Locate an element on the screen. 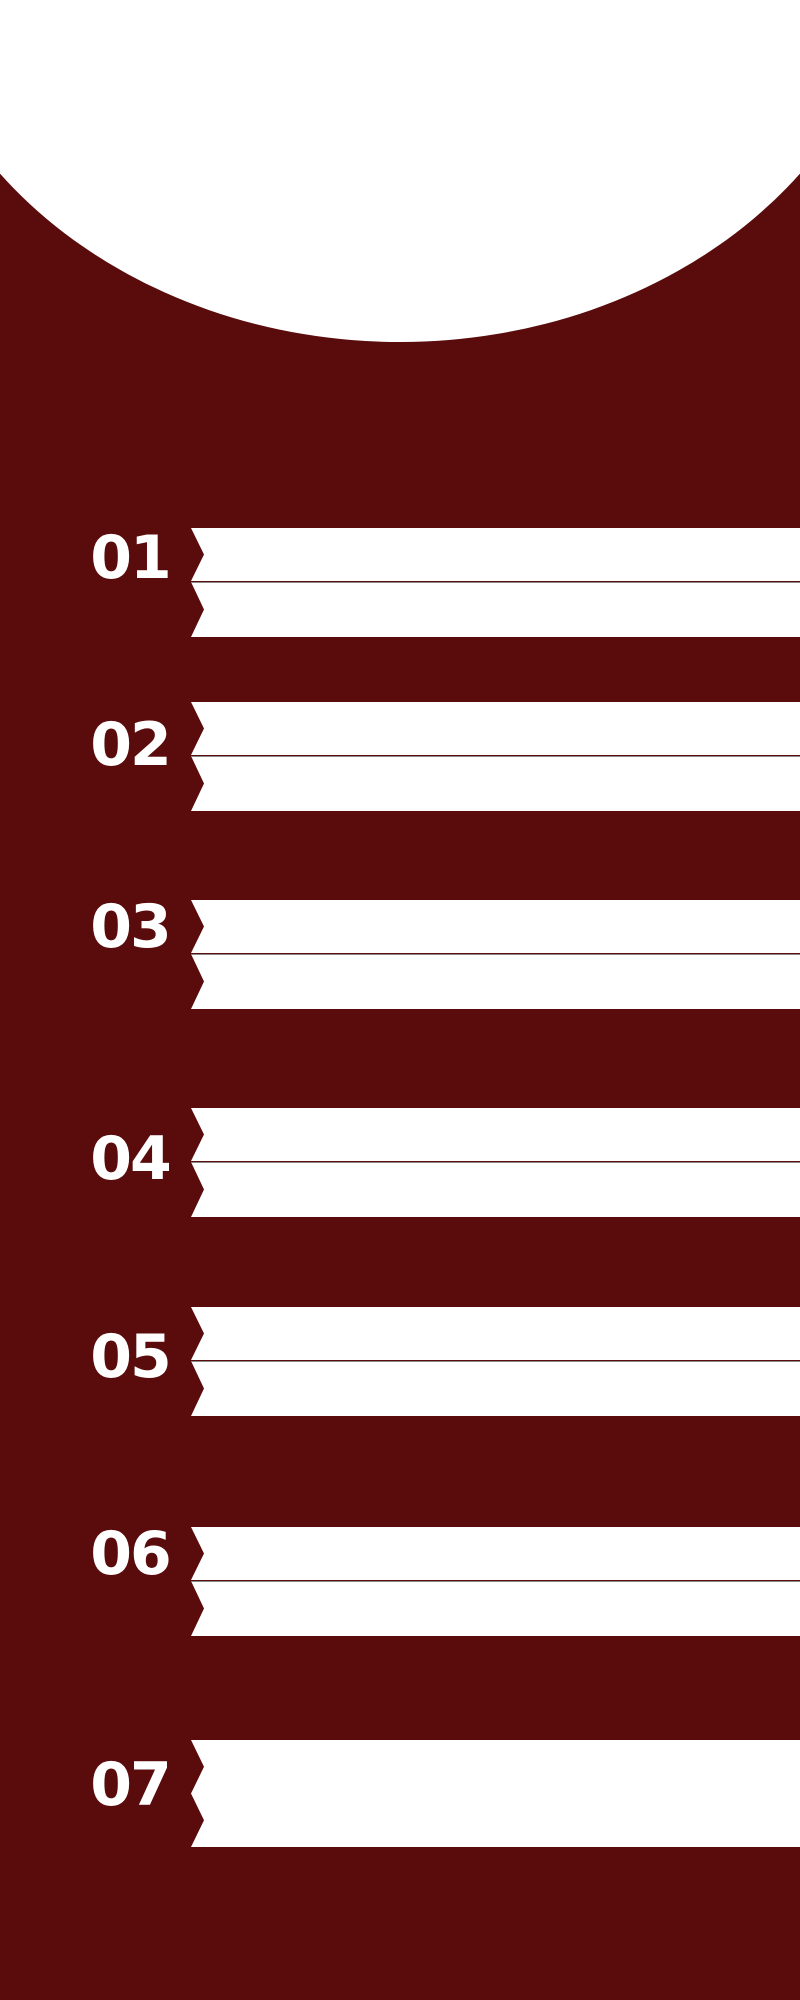  step-03-banner-bottom is located at coordinates (495, 981).